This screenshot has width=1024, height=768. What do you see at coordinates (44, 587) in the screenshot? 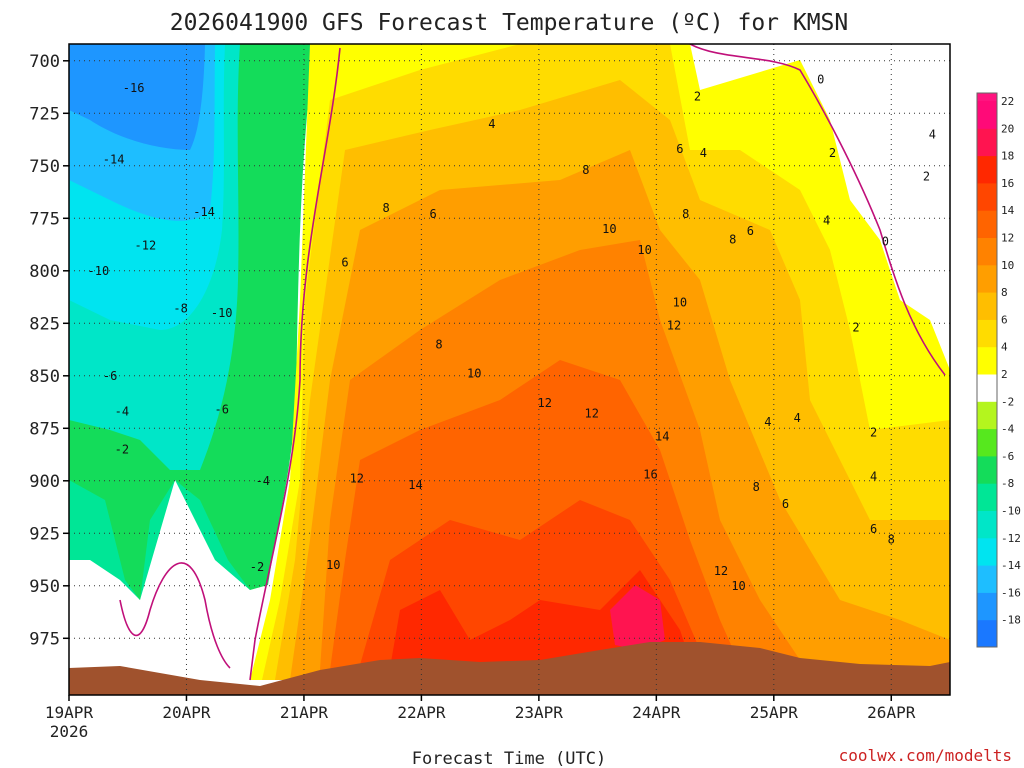
I see `y-tick-label: 950` at bounding box center [44, 587].